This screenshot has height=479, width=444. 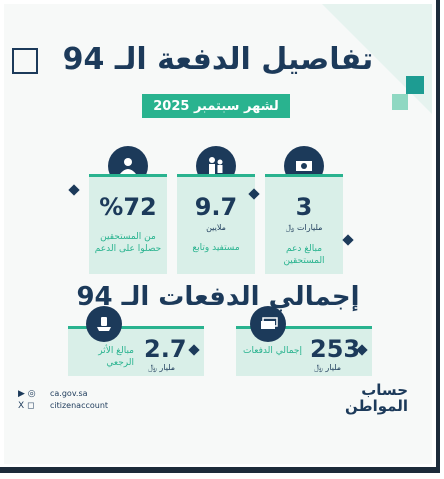 I want to click on total-label: مبالغ الأثر الرجعي, so click(x=116, y=357).